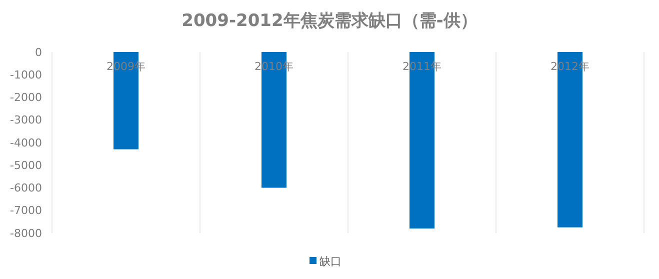 This screenshot has height=279, width=659. Describe the element at coordinates (26, 143) in the screenshot. I see `y-tick-label: -4000` at that location.